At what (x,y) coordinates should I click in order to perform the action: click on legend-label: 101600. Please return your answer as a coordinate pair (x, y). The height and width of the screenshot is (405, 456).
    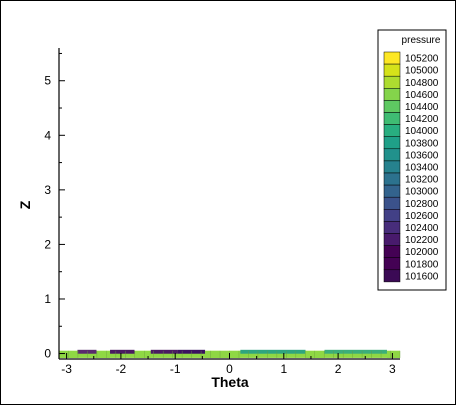
    Looking at the image, I should click on (422, 276).